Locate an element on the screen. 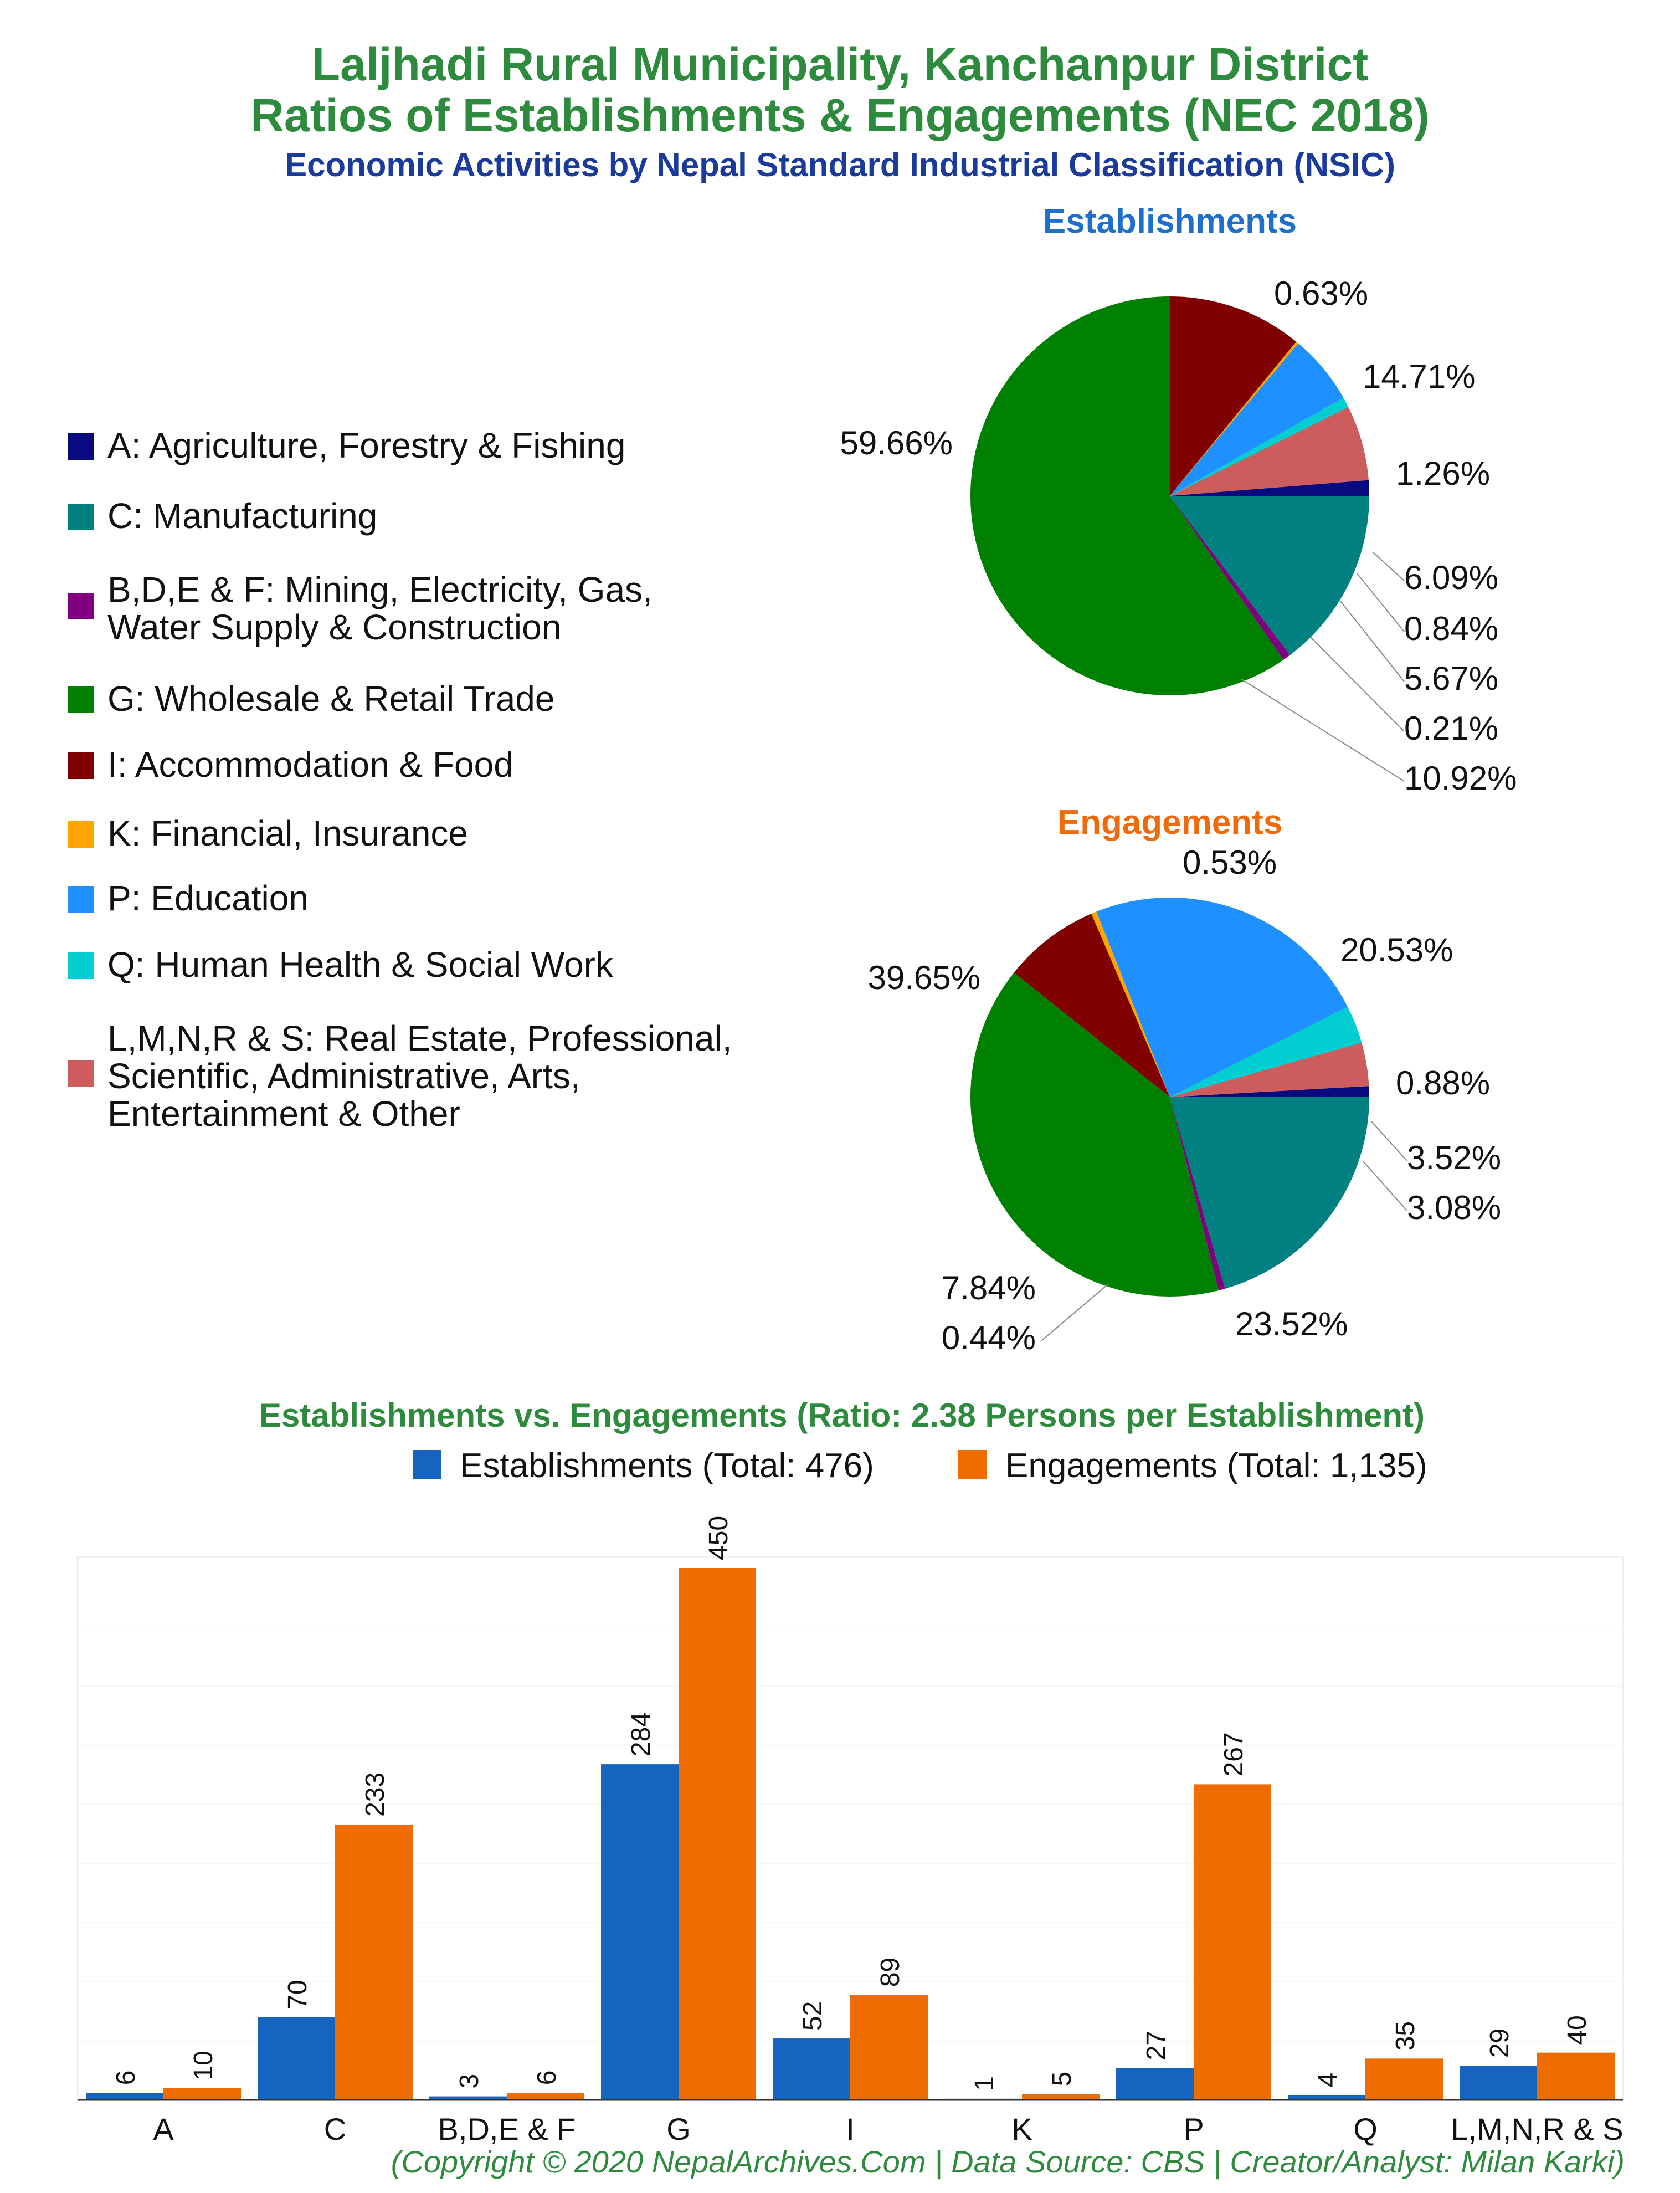 Image resolution: width=1680 pixels, height=2193 pixels. bar-value-label-establishments-p: 27 is located at coordinates (1156, 2045).